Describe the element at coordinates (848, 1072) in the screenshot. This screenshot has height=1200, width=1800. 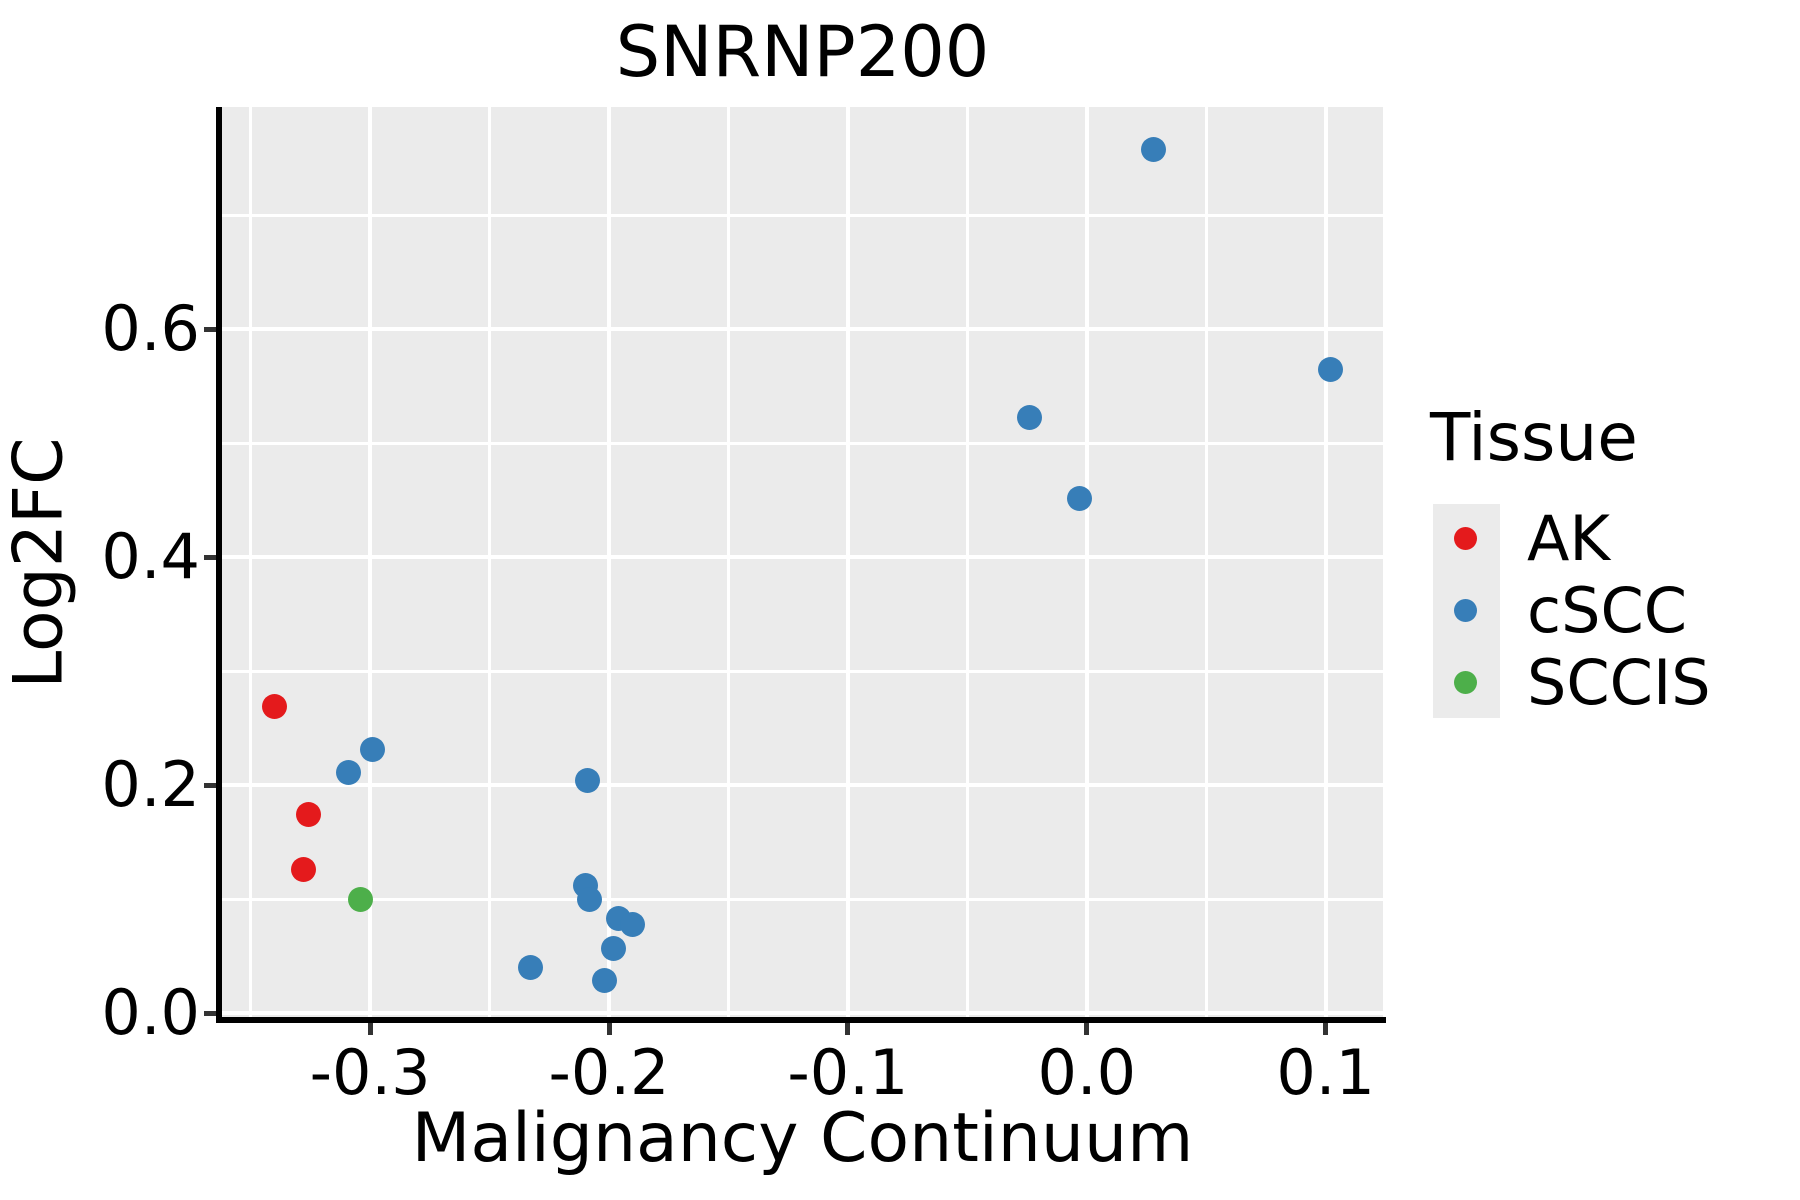
I see `x-tick-label: -0.1` at that location.